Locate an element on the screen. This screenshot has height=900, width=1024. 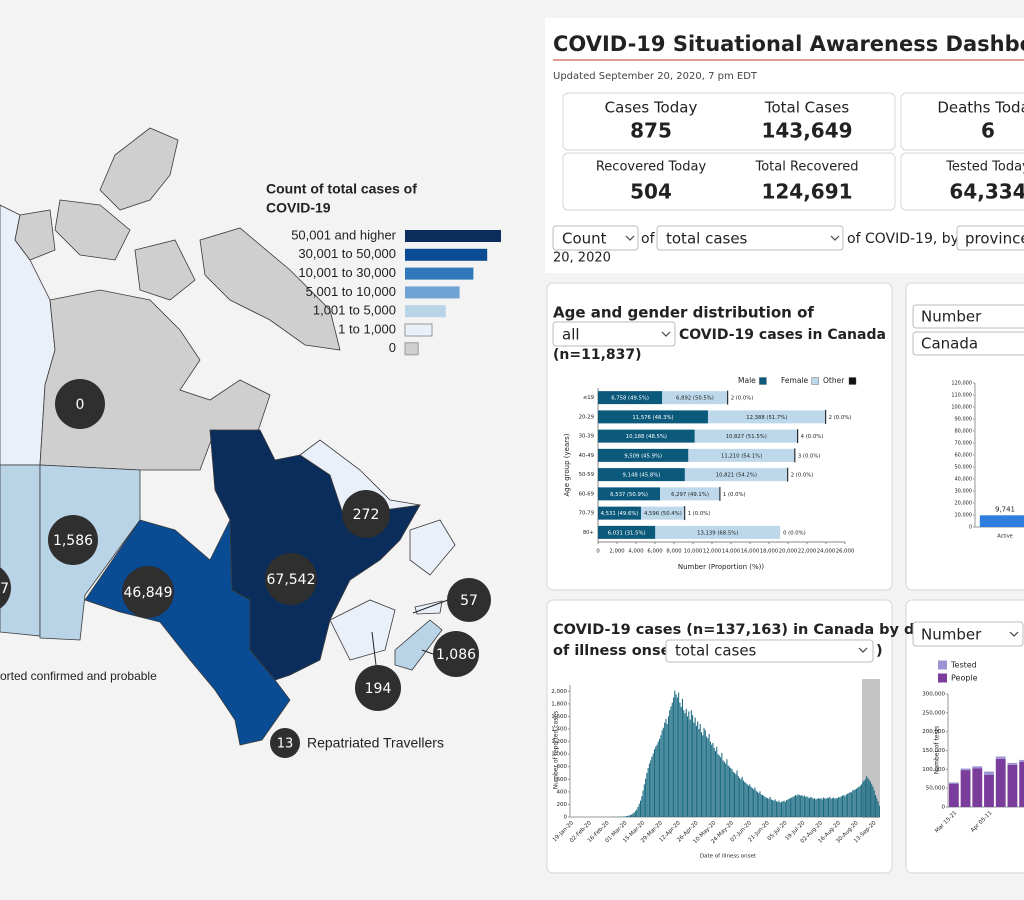
data-label: 11,576 (48.3%) is located at coordinates (652, 418).